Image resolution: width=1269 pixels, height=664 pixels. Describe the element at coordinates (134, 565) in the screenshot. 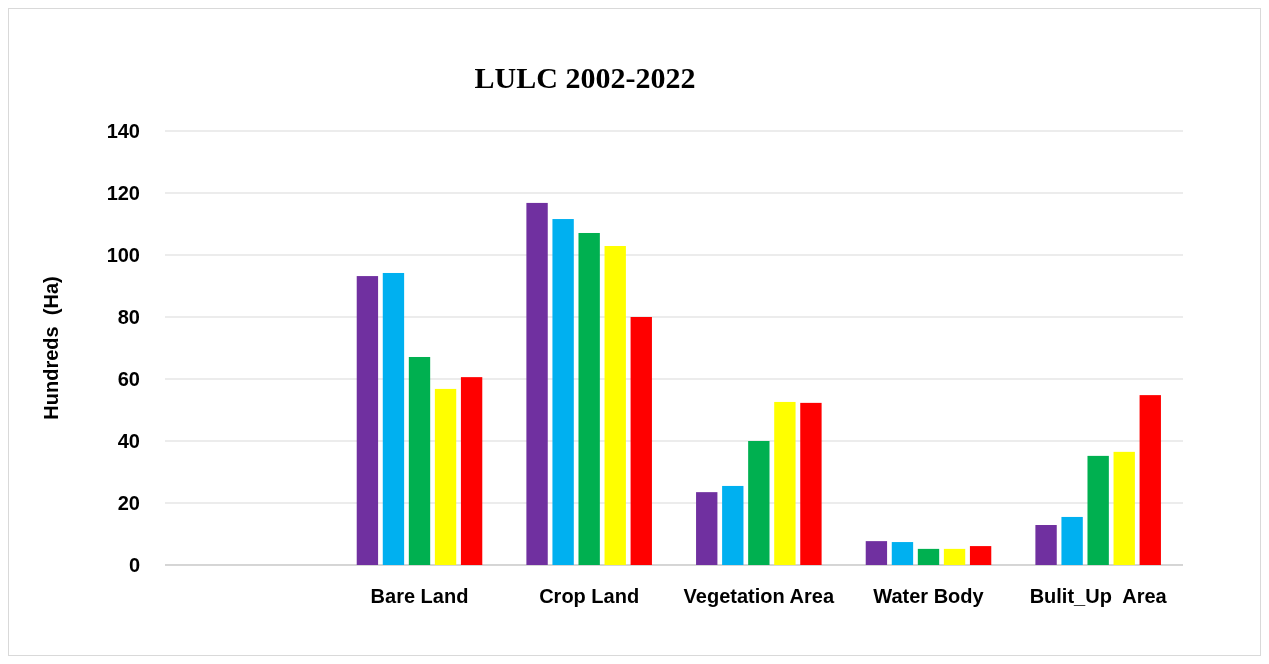

I see `y-tick-label: 0` at that location.